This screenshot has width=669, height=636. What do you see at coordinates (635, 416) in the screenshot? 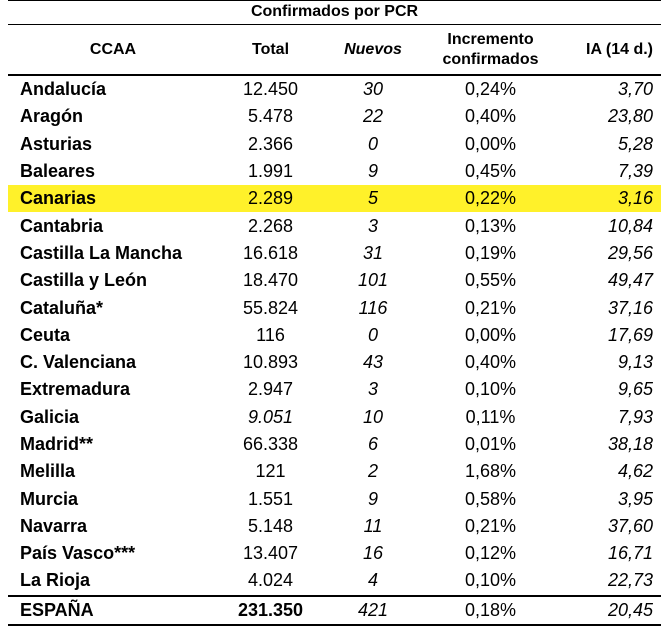
I see `cell-ia: 7,93` at bounding box center [635, 416].